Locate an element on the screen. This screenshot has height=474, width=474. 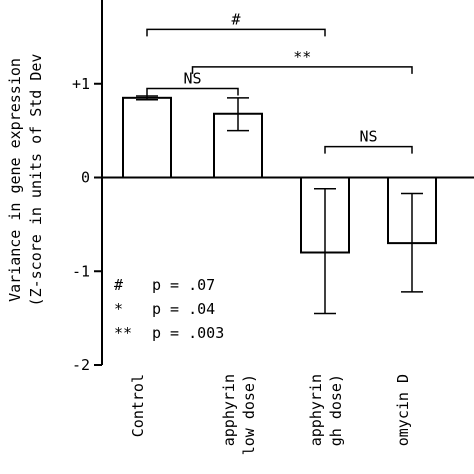
y-tick-label: -2 is located at coordinates (81, 365).